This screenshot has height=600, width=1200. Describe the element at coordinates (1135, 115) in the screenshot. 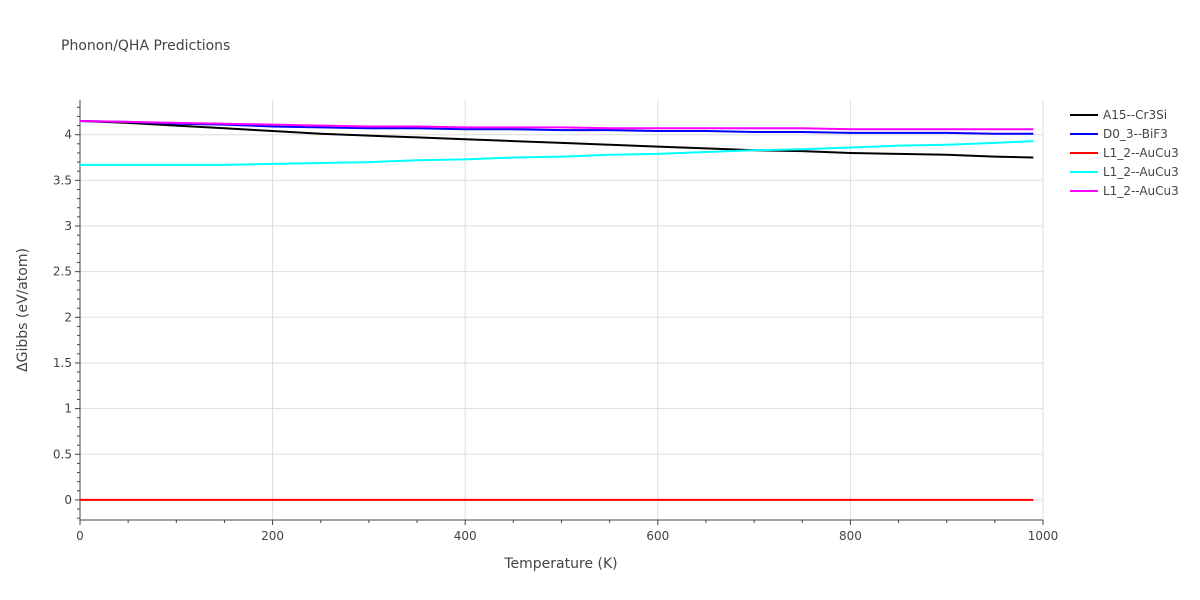

I see `legend-label: A15--Cr3Si` at that location.